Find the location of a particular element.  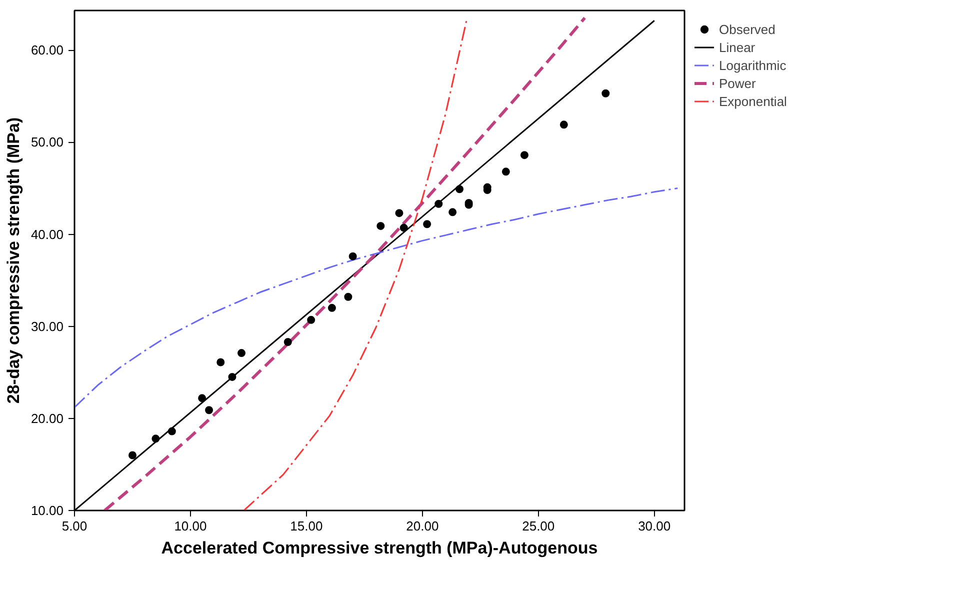

x-tick-label: 5.00 is located at coordinates (75, 526).